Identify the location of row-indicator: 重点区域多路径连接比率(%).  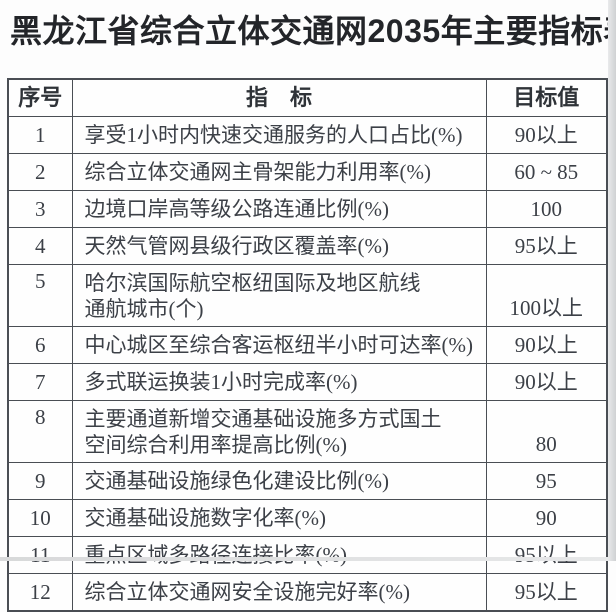
(279, 555).